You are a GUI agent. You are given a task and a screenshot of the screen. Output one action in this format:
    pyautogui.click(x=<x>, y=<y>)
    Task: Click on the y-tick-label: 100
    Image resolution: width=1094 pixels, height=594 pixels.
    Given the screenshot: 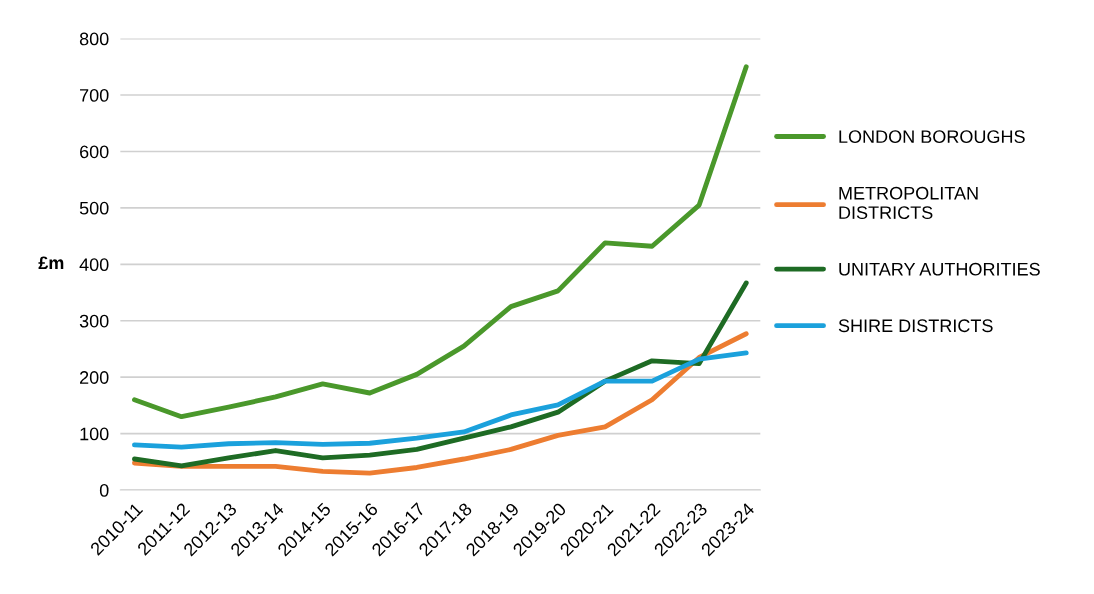 What is the action you would take?
    pyautogui.click(x=94, y=434)
    